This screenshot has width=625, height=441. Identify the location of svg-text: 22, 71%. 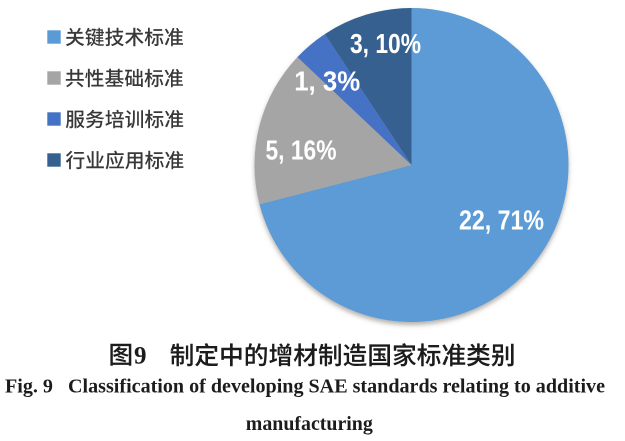
(501, 220).